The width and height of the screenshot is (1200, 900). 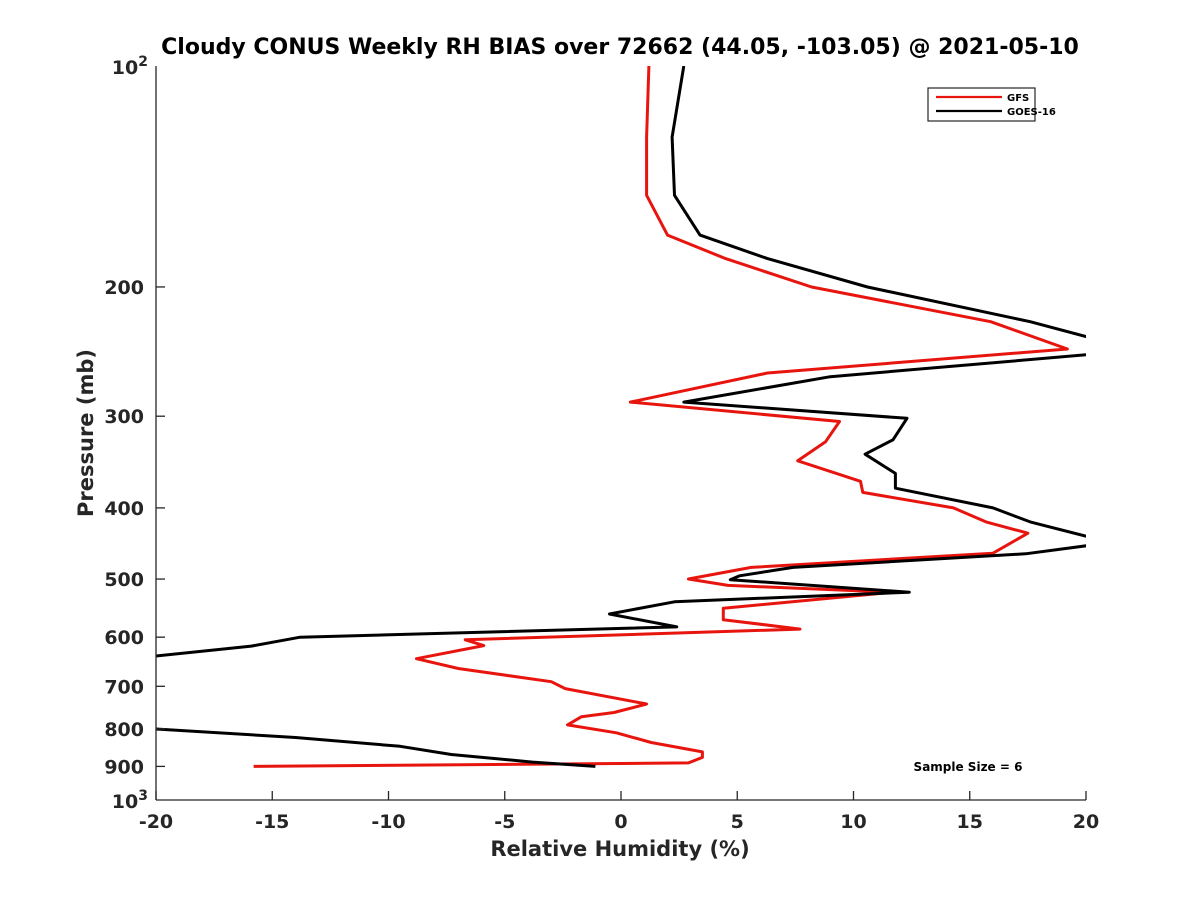 I want to click on x-tick-label: -5, so click(x=504, y=822).